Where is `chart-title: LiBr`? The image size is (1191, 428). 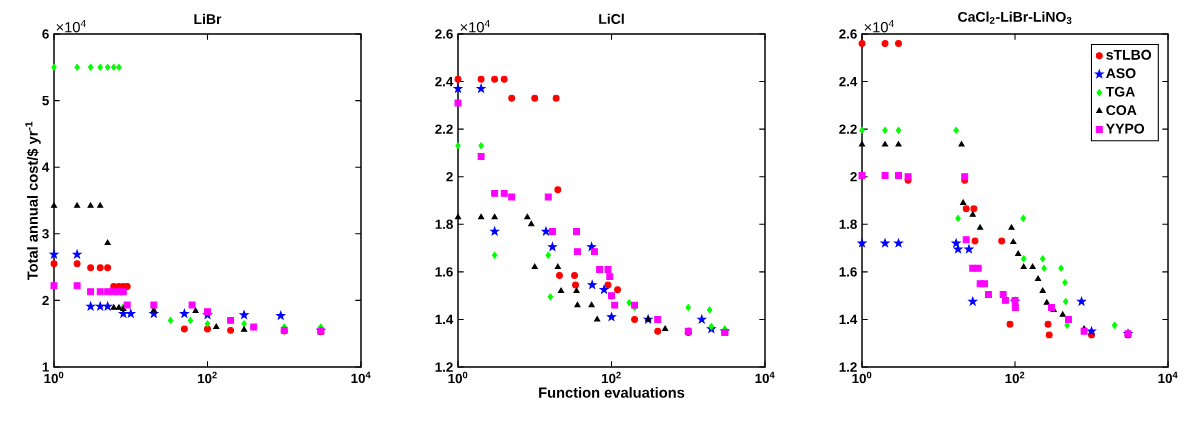
chart-title: LiBr is located at coordinates (208, 18).